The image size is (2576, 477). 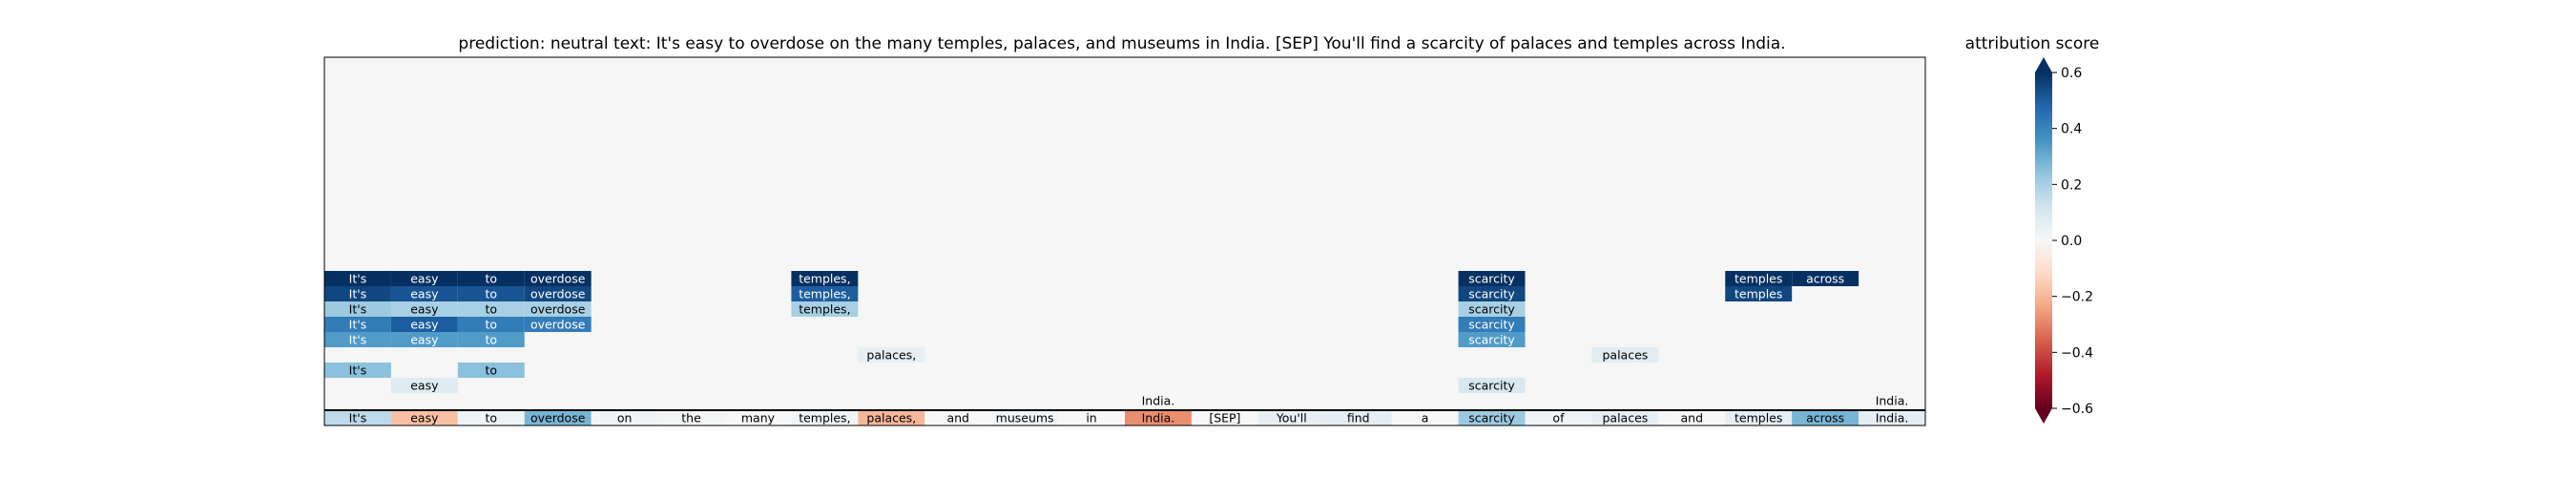 I want to click on baseline-token-cell: overdose, so click(x=558, y=417).